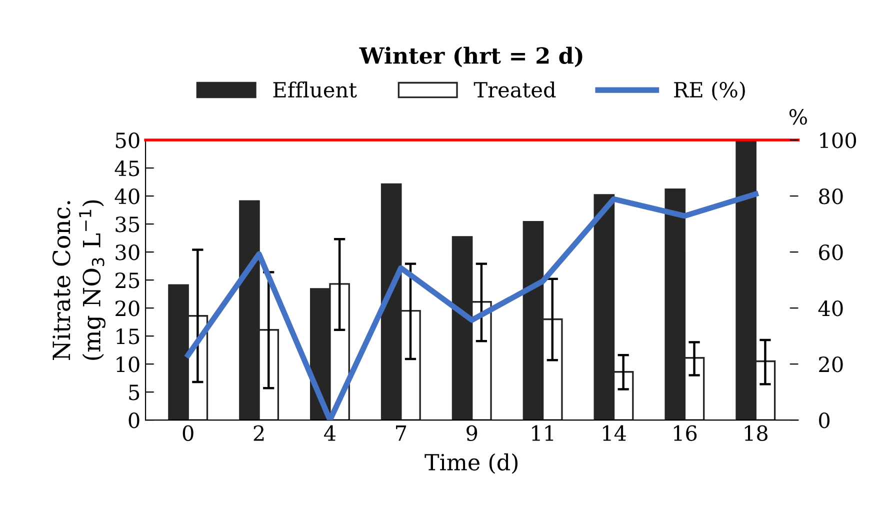 The width and height of the screenshot is (882, 511). Describe the element at coordinates (79, 280) in the screenshot. I see `y-axis-title: Nitrate Conc. (mg NO$_{3}$ L$^{−1}$)` at that location.